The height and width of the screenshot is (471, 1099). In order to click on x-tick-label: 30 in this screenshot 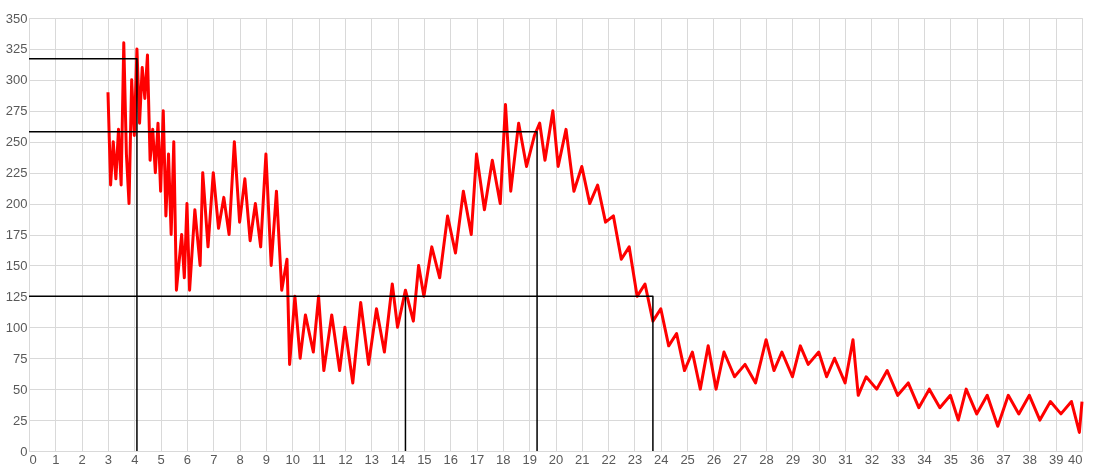, I will do `click(819, 459)`.